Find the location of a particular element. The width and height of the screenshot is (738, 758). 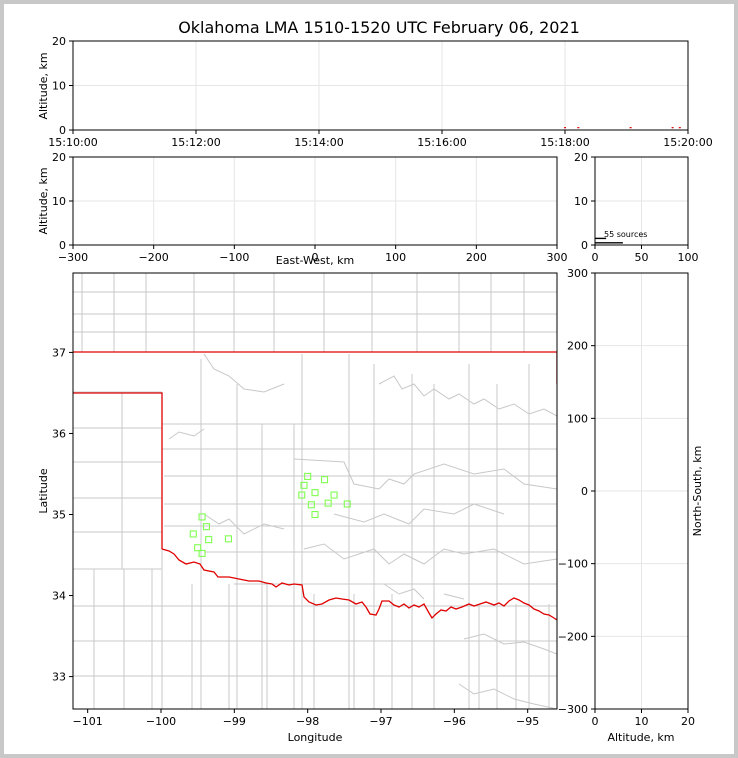

longitude-tick-label: −95 is located at coordinates (527, 721).